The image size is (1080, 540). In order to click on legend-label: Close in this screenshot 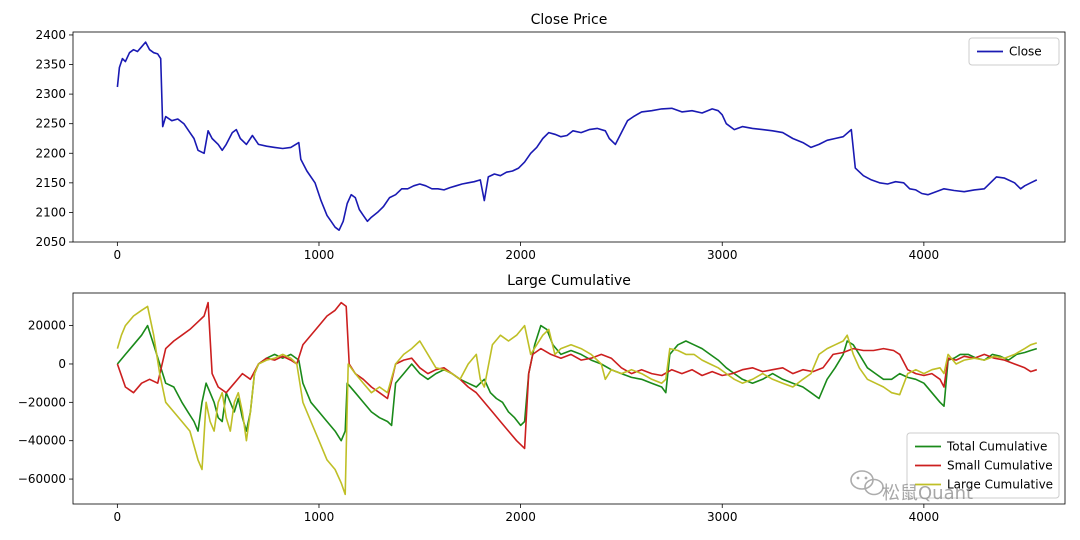, I will do `click(1025, 52)`.